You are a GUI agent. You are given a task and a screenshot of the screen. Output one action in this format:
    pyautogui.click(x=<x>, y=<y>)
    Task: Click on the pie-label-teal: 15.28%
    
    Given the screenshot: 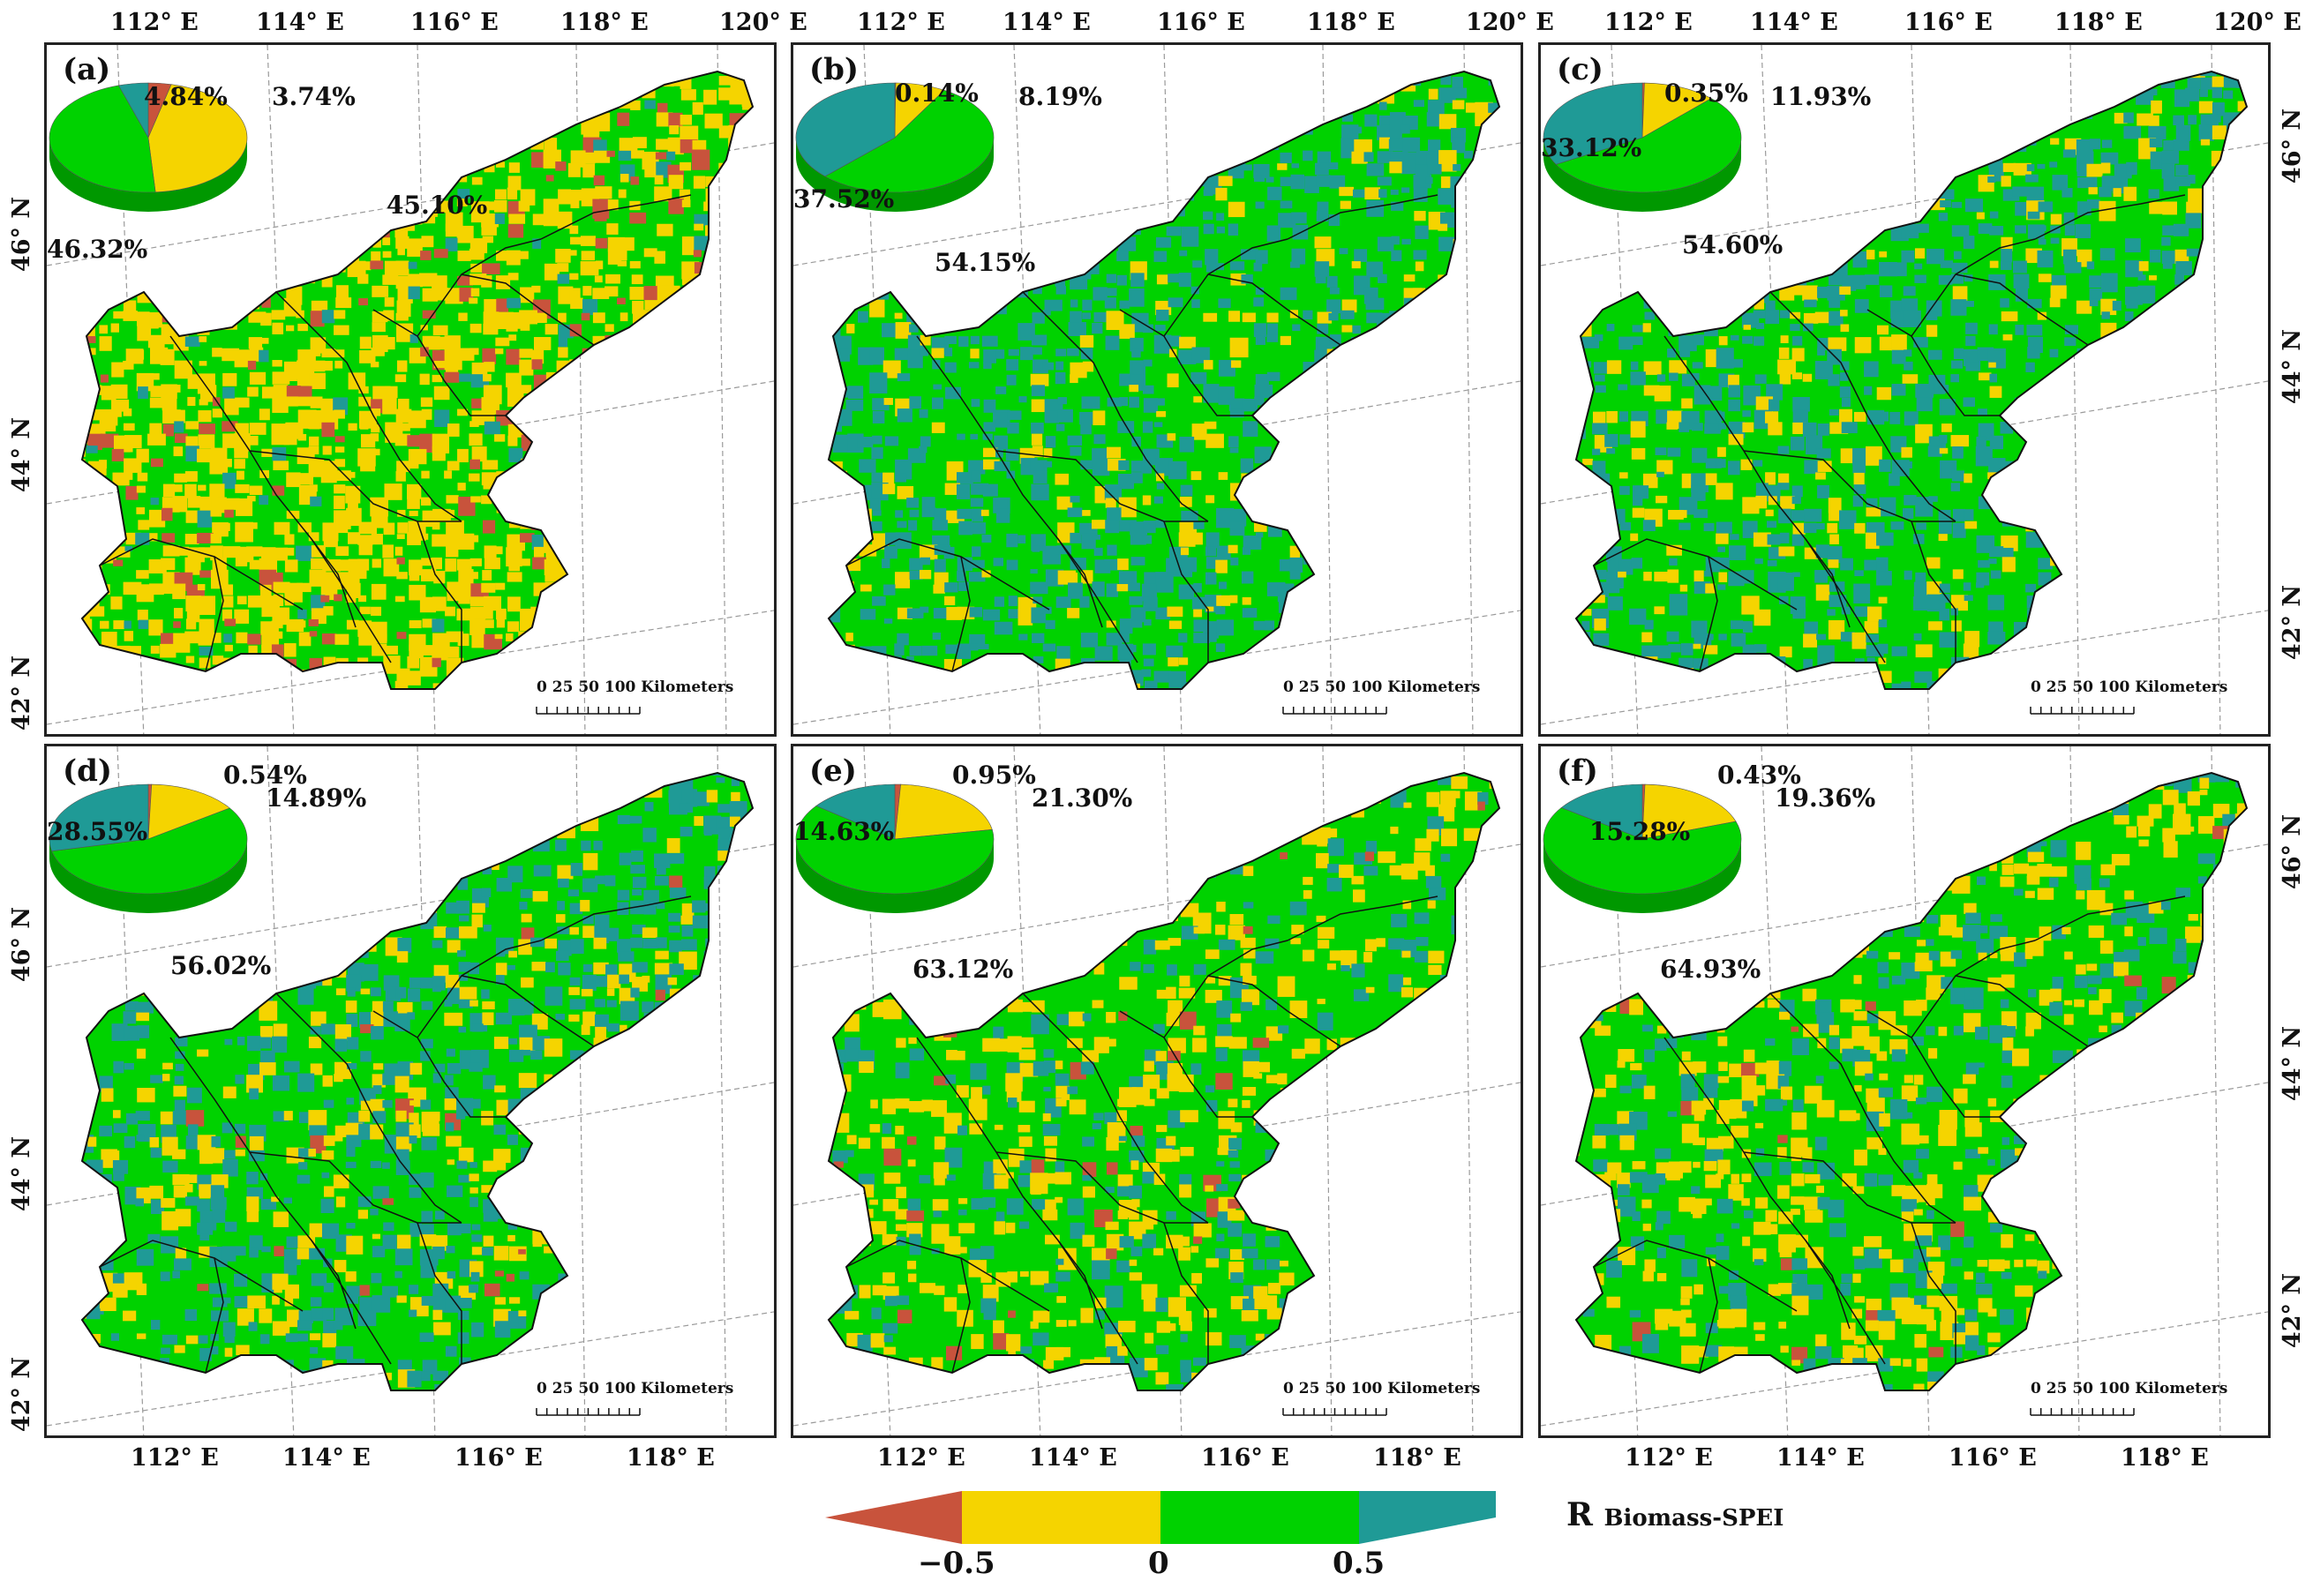 What is the action you would take?
    pyautogui.click(x=1640, y=831)
    